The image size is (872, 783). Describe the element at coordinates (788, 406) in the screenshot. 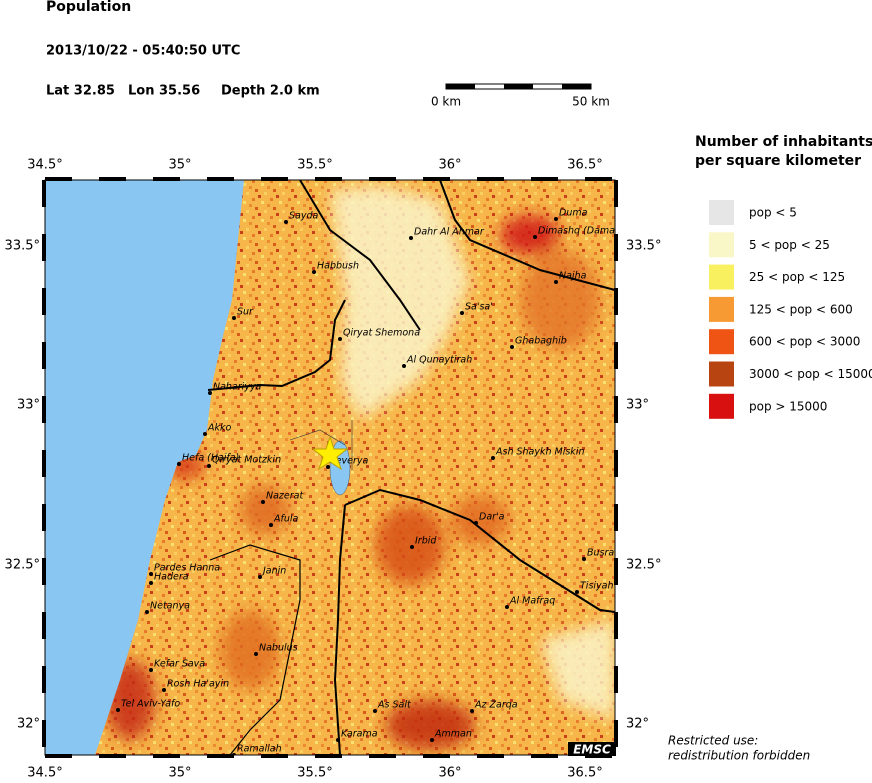

I see `legend-label: pop > 15000` at that location.